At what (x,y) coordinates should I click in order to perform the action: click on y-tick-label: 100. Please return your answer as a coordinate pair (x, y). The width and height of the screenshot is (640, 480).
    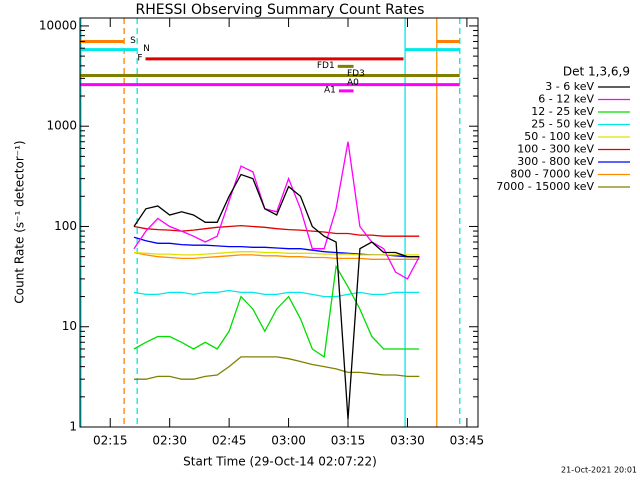
    Looking at the image, I should click on (65, 226).